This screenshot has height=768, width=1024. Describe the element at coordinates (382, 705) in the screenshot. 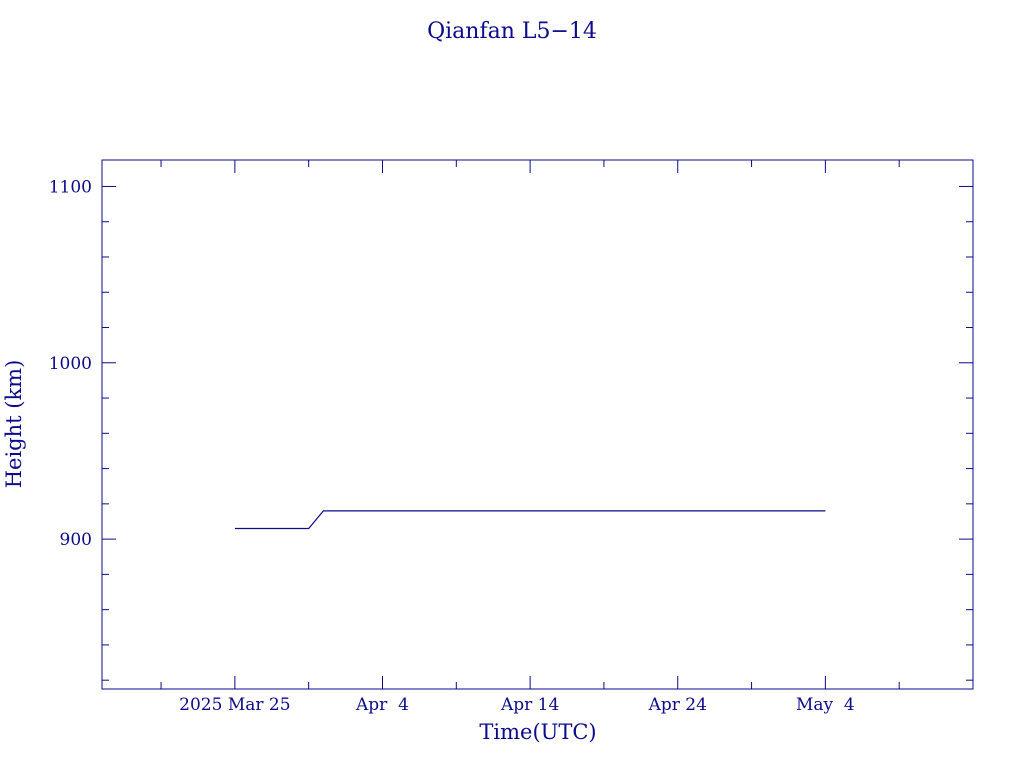

I see `x-tick-label: Apr 4` at that location.